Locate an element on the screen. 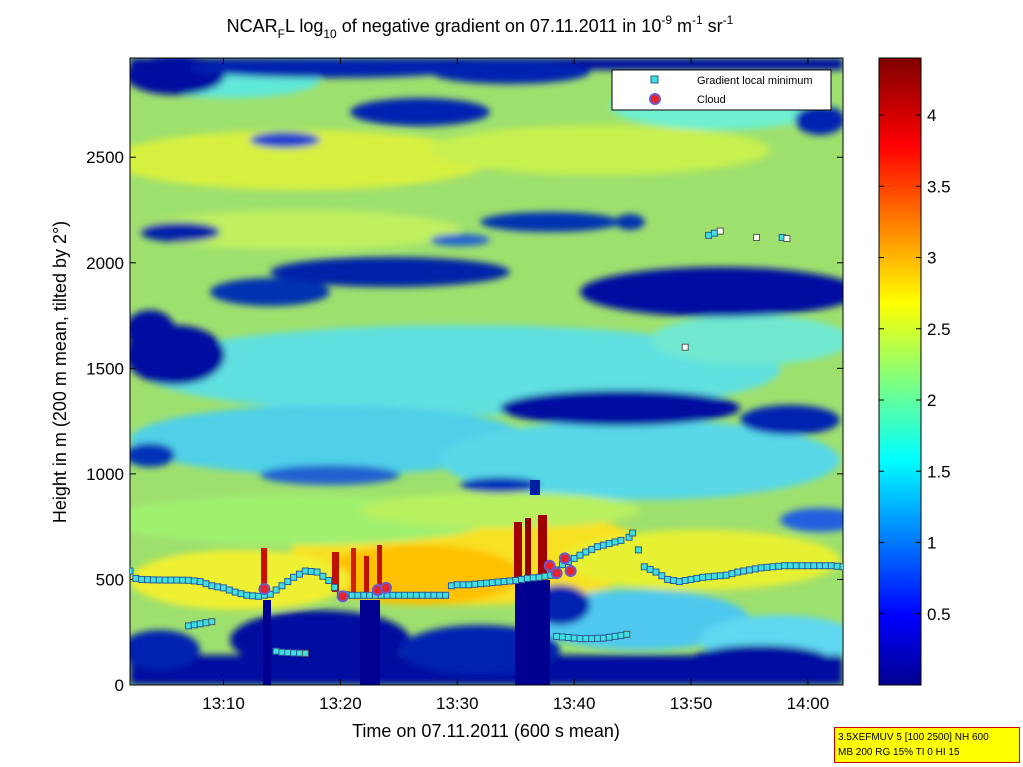 This screenshot has height=767, width=1023. x-axis-label: Time on 07.11.2011 (600 s mean) is located at coordinates (486, 731).